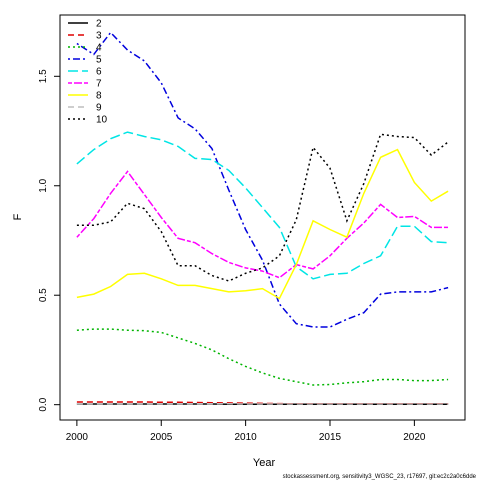  What do you see at coordinates (246, 437) in the screenshot?
I see `x-tick-label: 2010` at bounding box center [246, 437].